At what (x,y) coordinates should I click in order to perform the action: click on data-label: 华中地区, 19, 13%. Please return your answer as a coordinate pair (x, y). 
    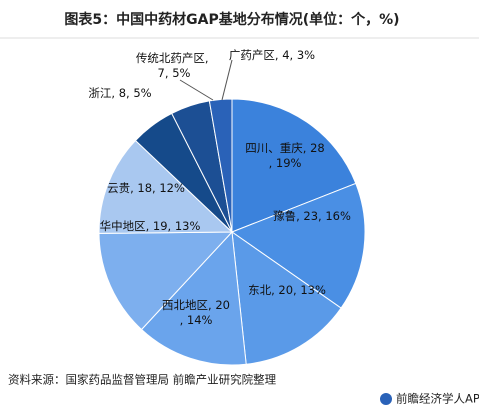
    Looking at the image, I should click on (150, 226).